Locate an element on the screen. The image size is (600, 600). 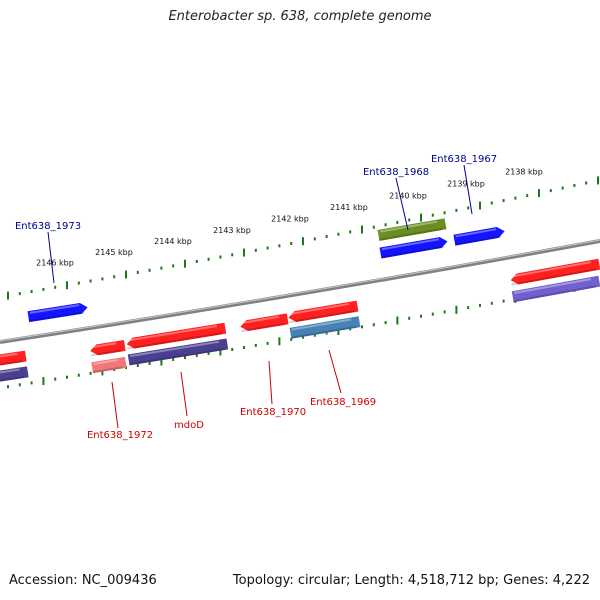
tick-label: 2142 kbp is located at coordinates (290, 219).